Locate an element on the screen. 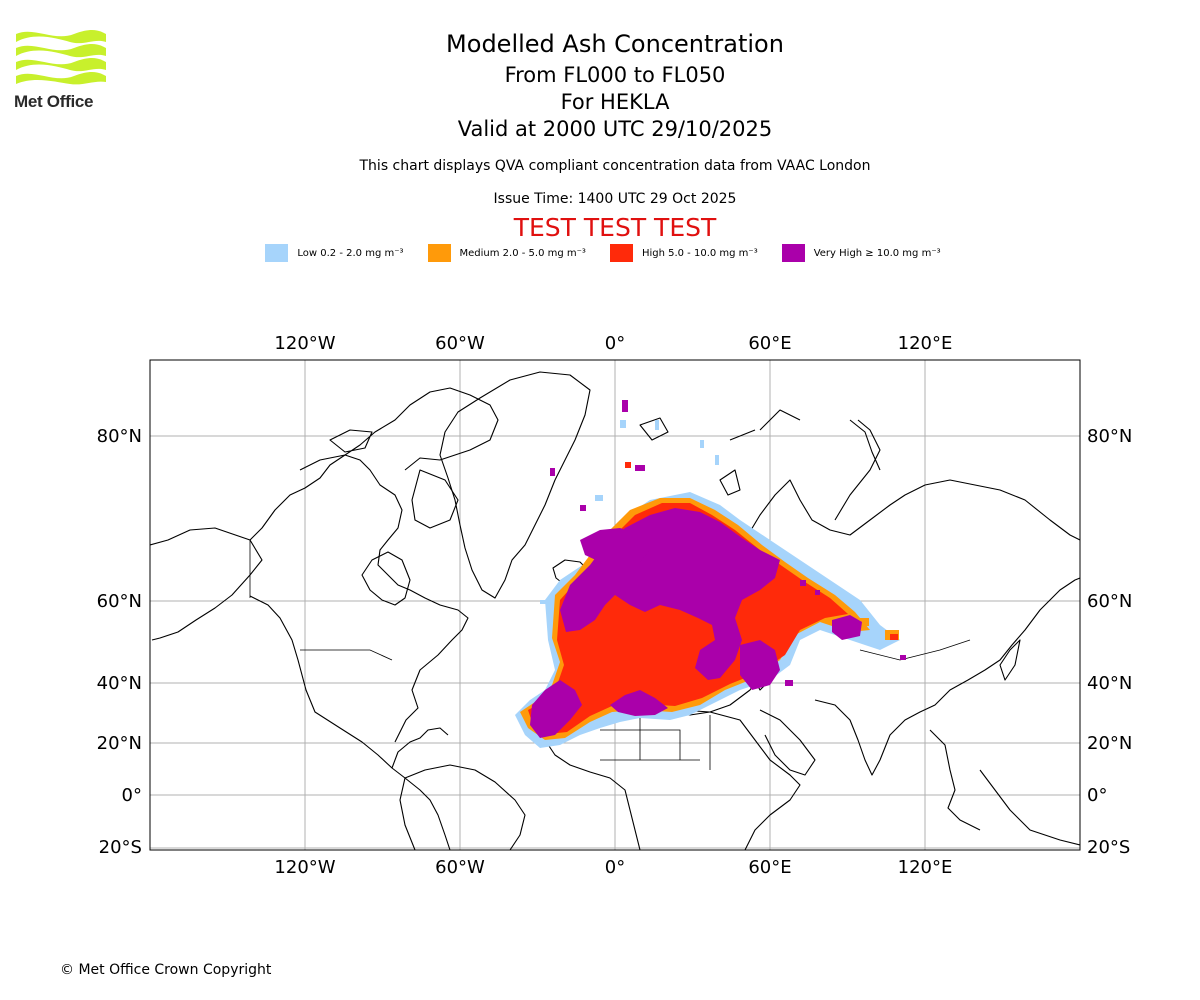 The image size is (1200, 1000). lat-label-right-20n: 20°N is located at coordinates (1109, 743).